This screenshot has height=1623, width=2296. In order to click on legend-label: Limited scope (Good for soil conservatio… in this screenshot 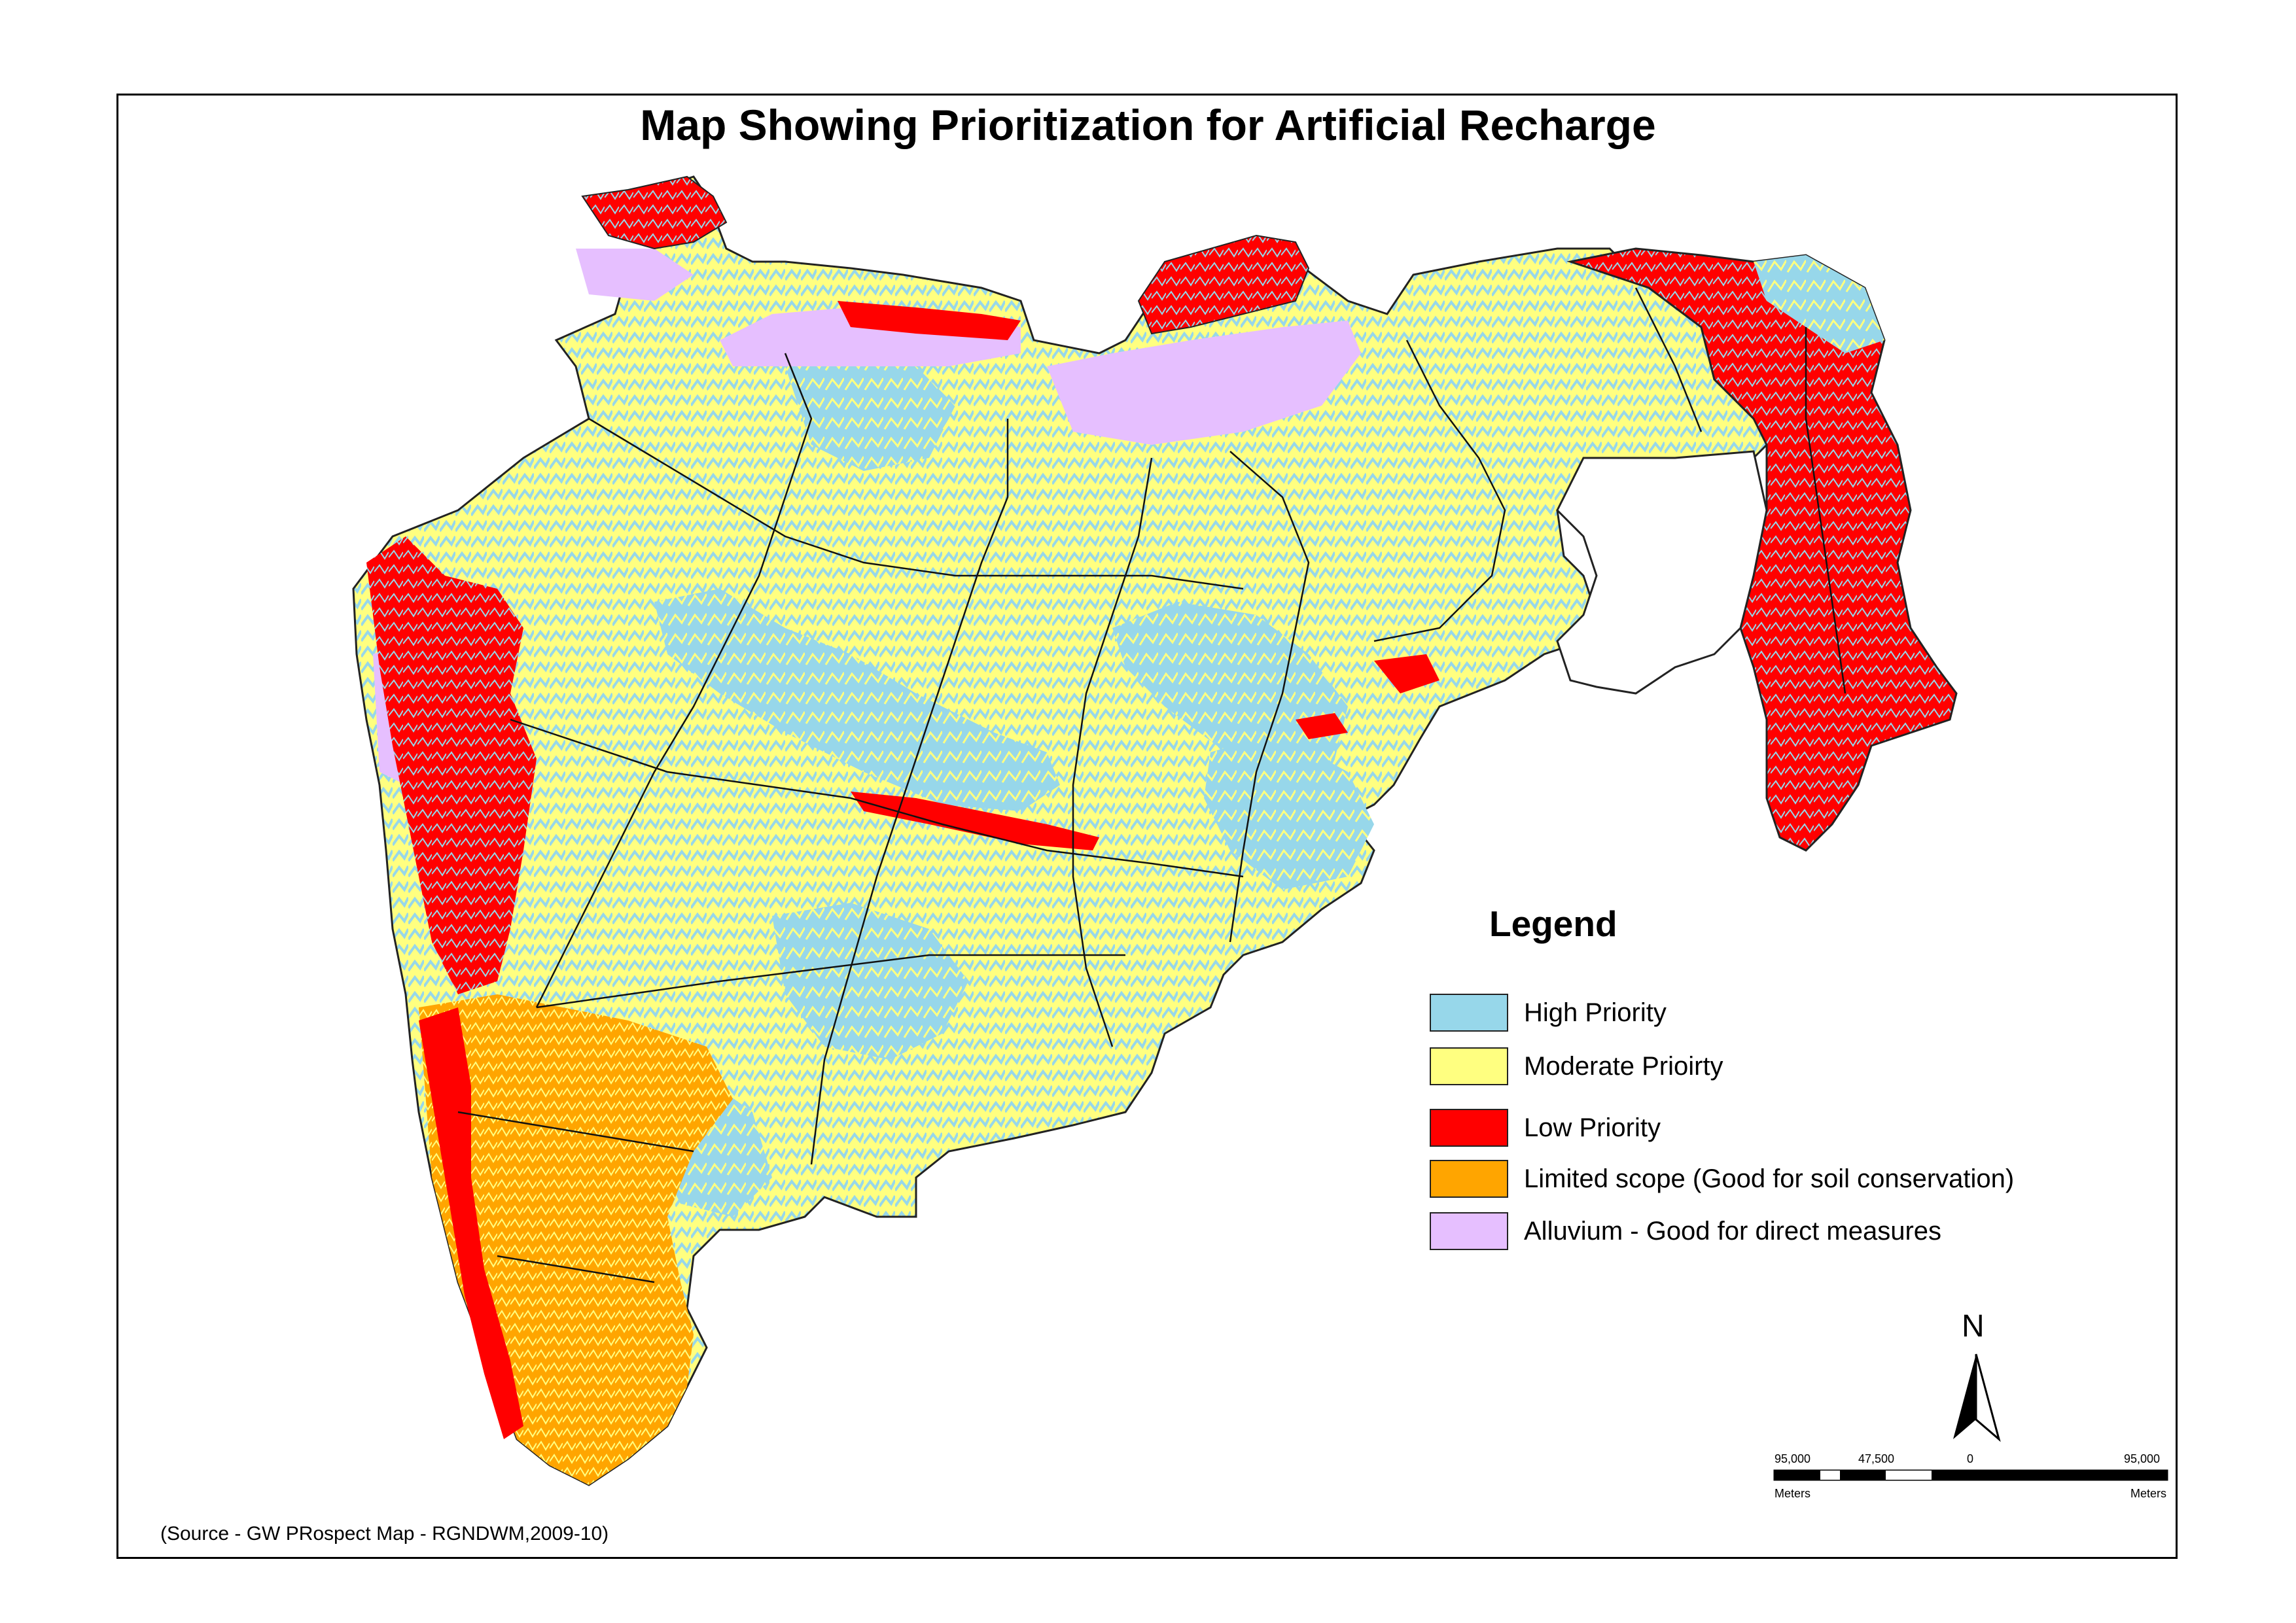, I will do `click(1770, 1179)`.